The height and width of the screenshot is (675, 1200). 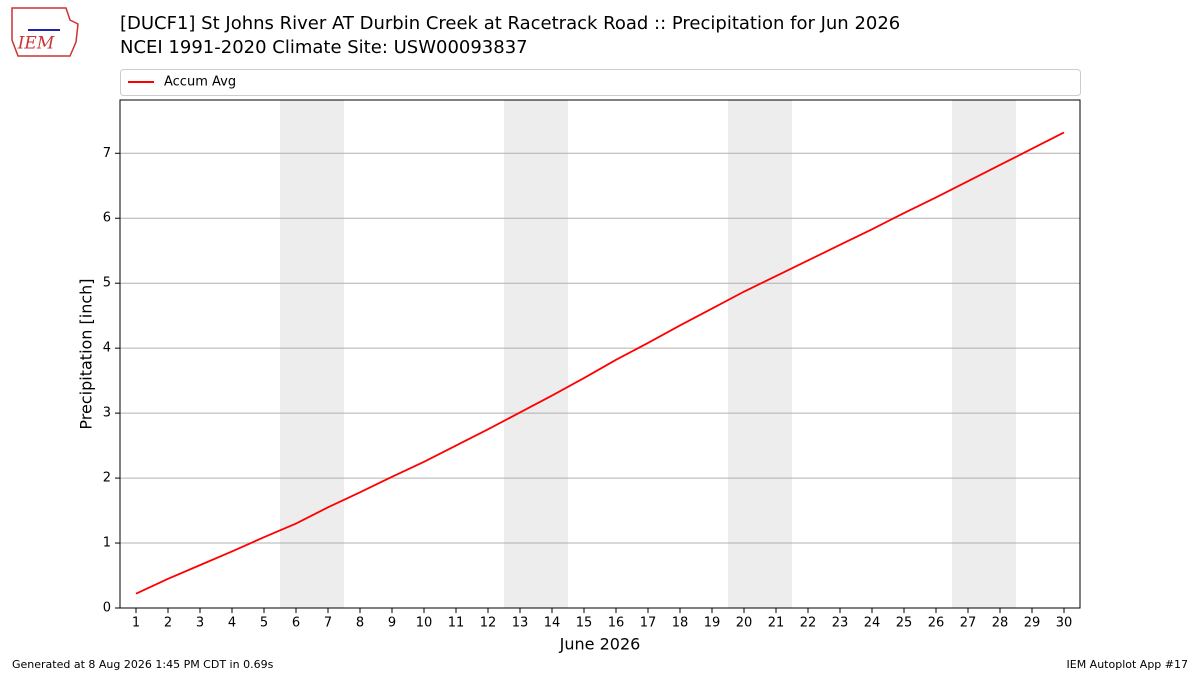 What do you see at coordinates (1128, 664) in the screenshot?
I see `footer-right: IEM Autoplot App #17` at bounding box center [1128, 664].